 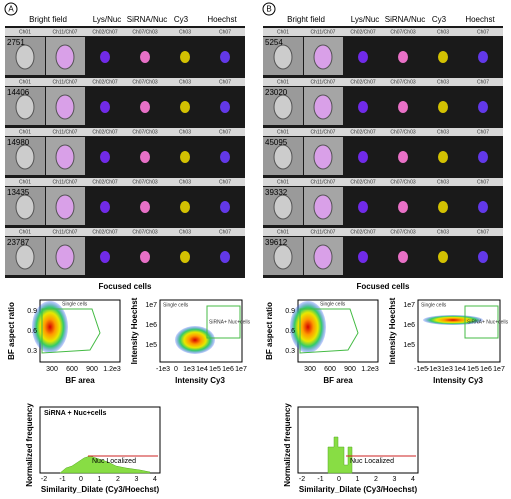 I want to click on y-axis-label: Intensity Hoechst, so click(x=134, y=330).